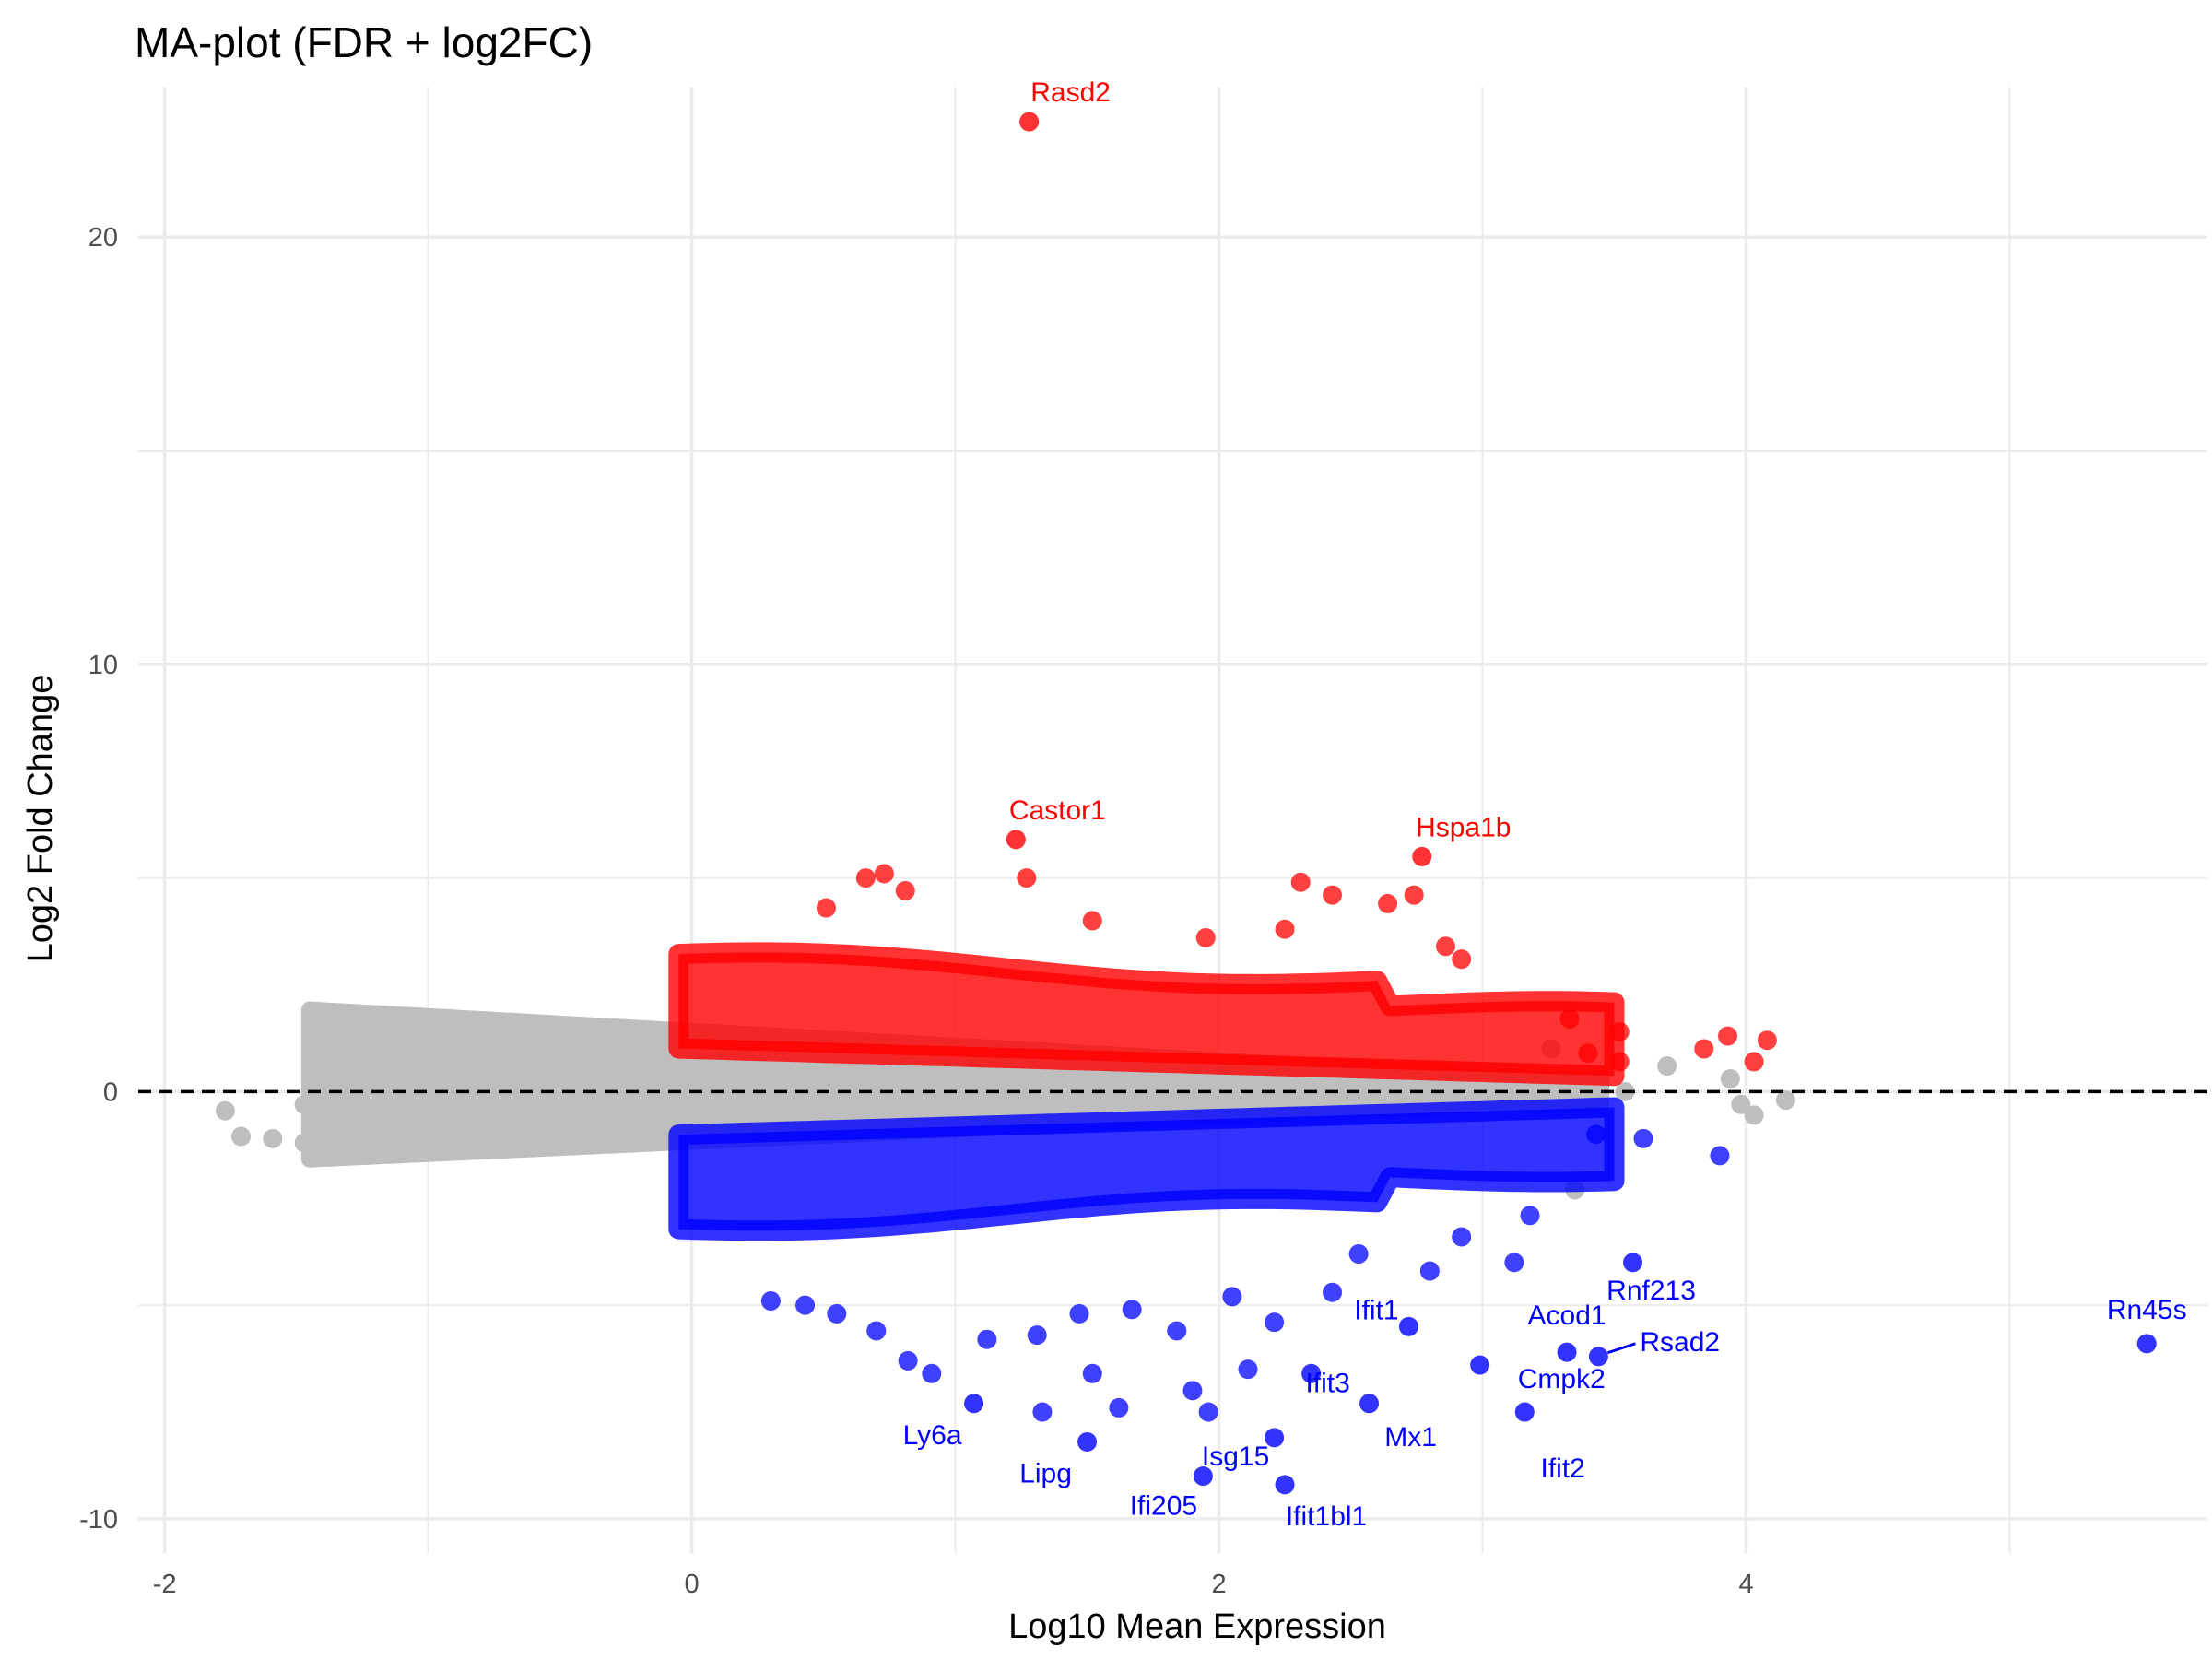 This screenshot has width=2212, height=1659. What do you see at coordinates (1463, 827) in the screenshot?
I see `gene-label: Hspa1b` at bounding box center [1463, 827].